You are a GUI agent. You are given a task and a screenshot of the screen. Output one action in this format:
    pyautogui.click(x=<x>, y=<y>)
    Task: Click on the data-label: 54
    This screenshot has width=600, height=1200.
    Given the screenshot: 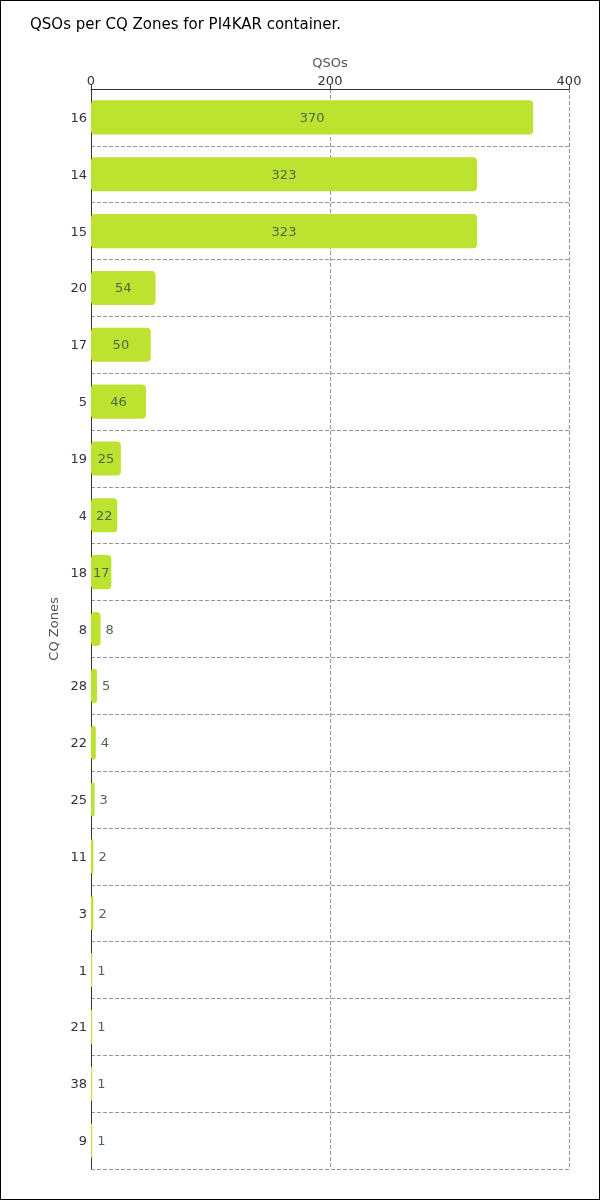 What is the action you would take?
    pyautogui.click(x=123, y=288)
    